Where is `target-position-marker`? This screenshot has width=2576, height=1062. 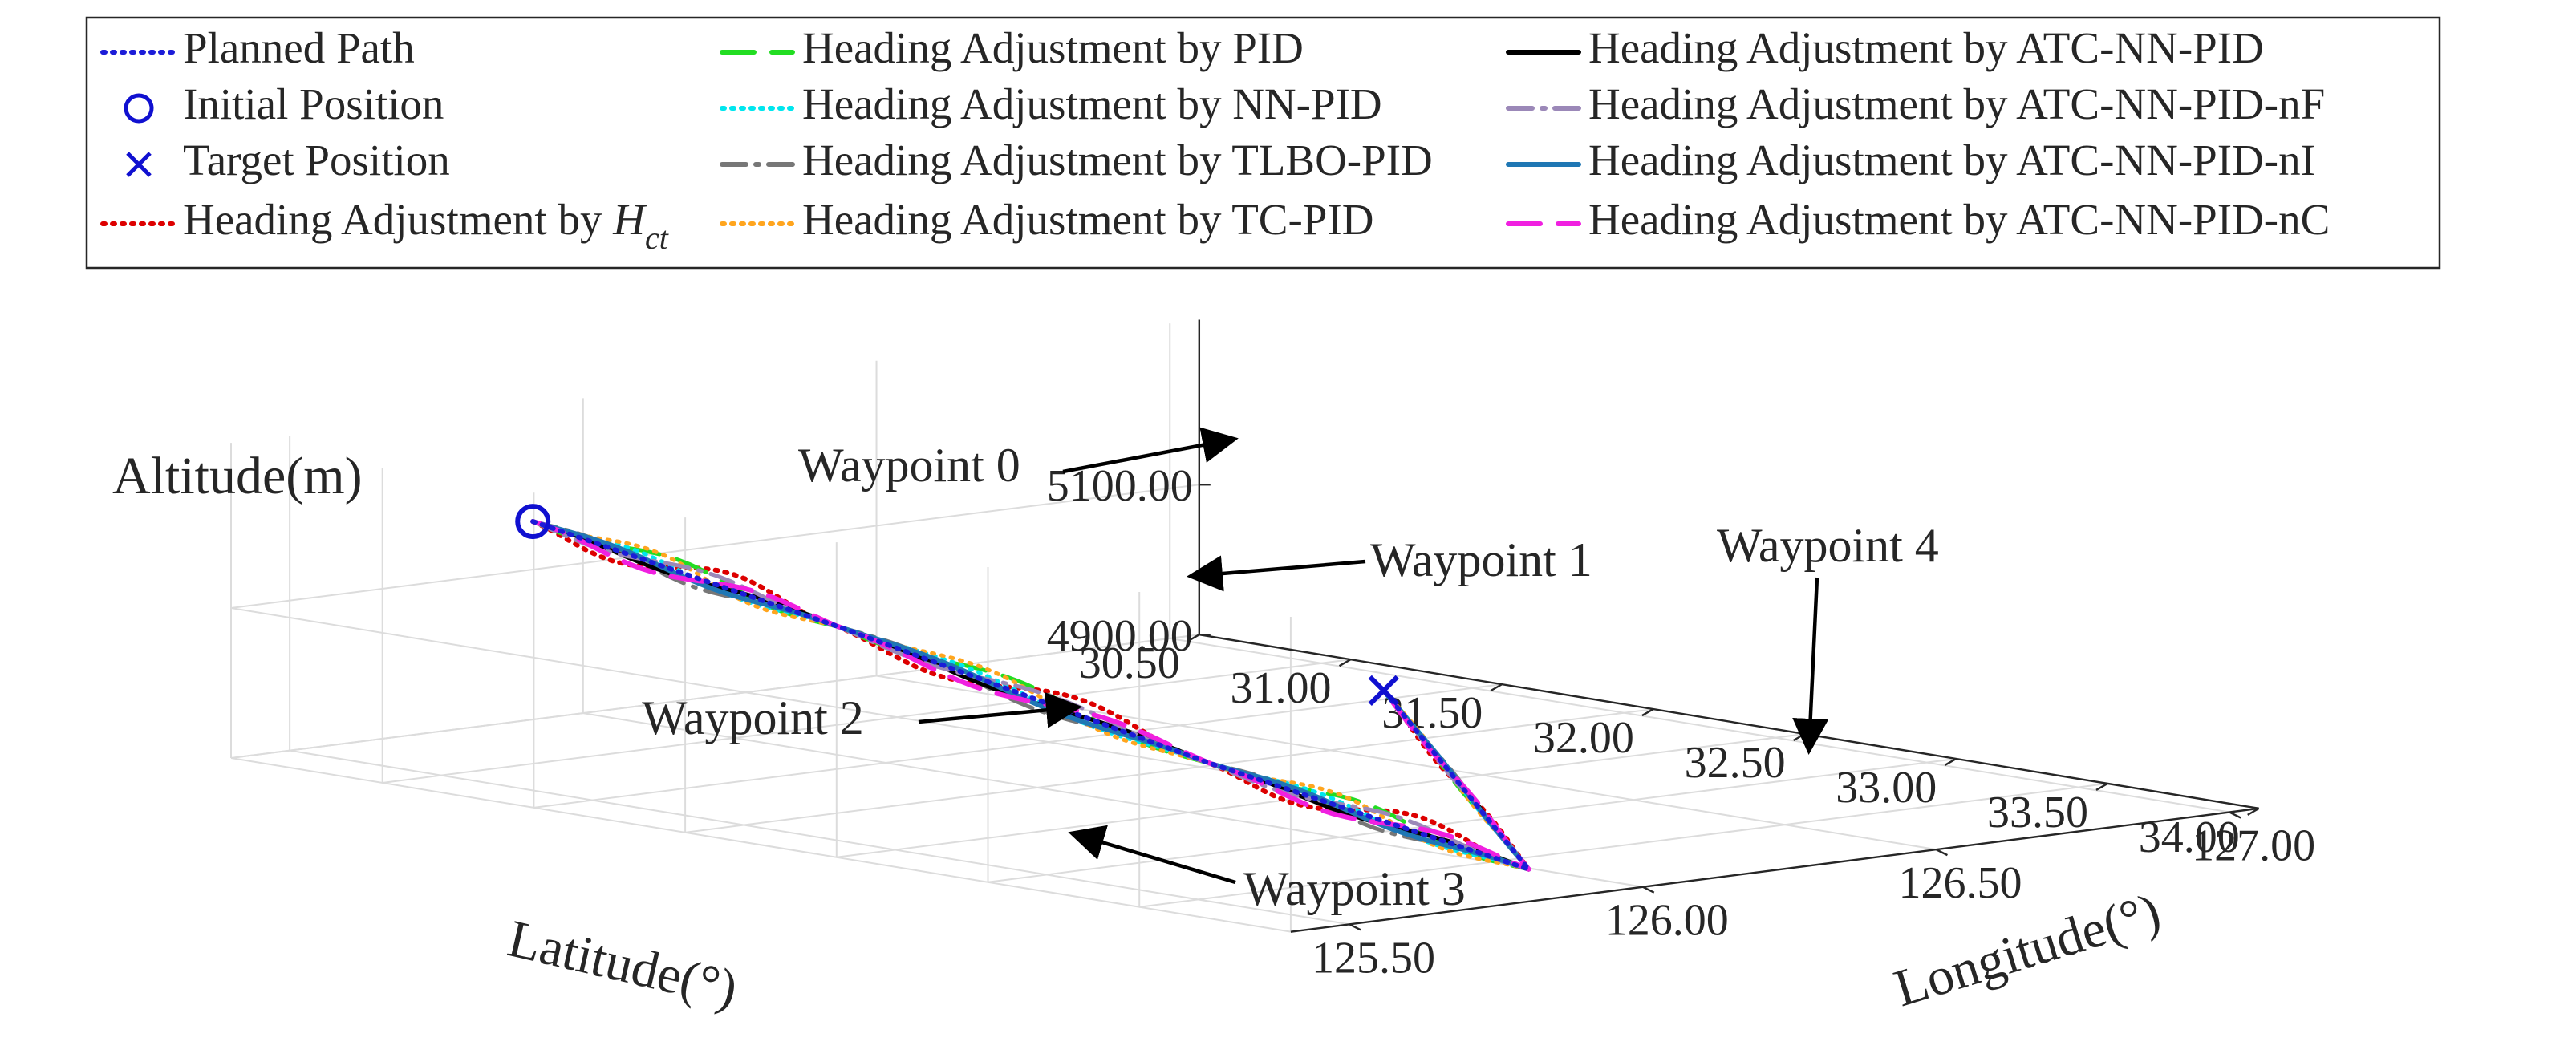
target-position-marker is located at coordinates (1383, 691).